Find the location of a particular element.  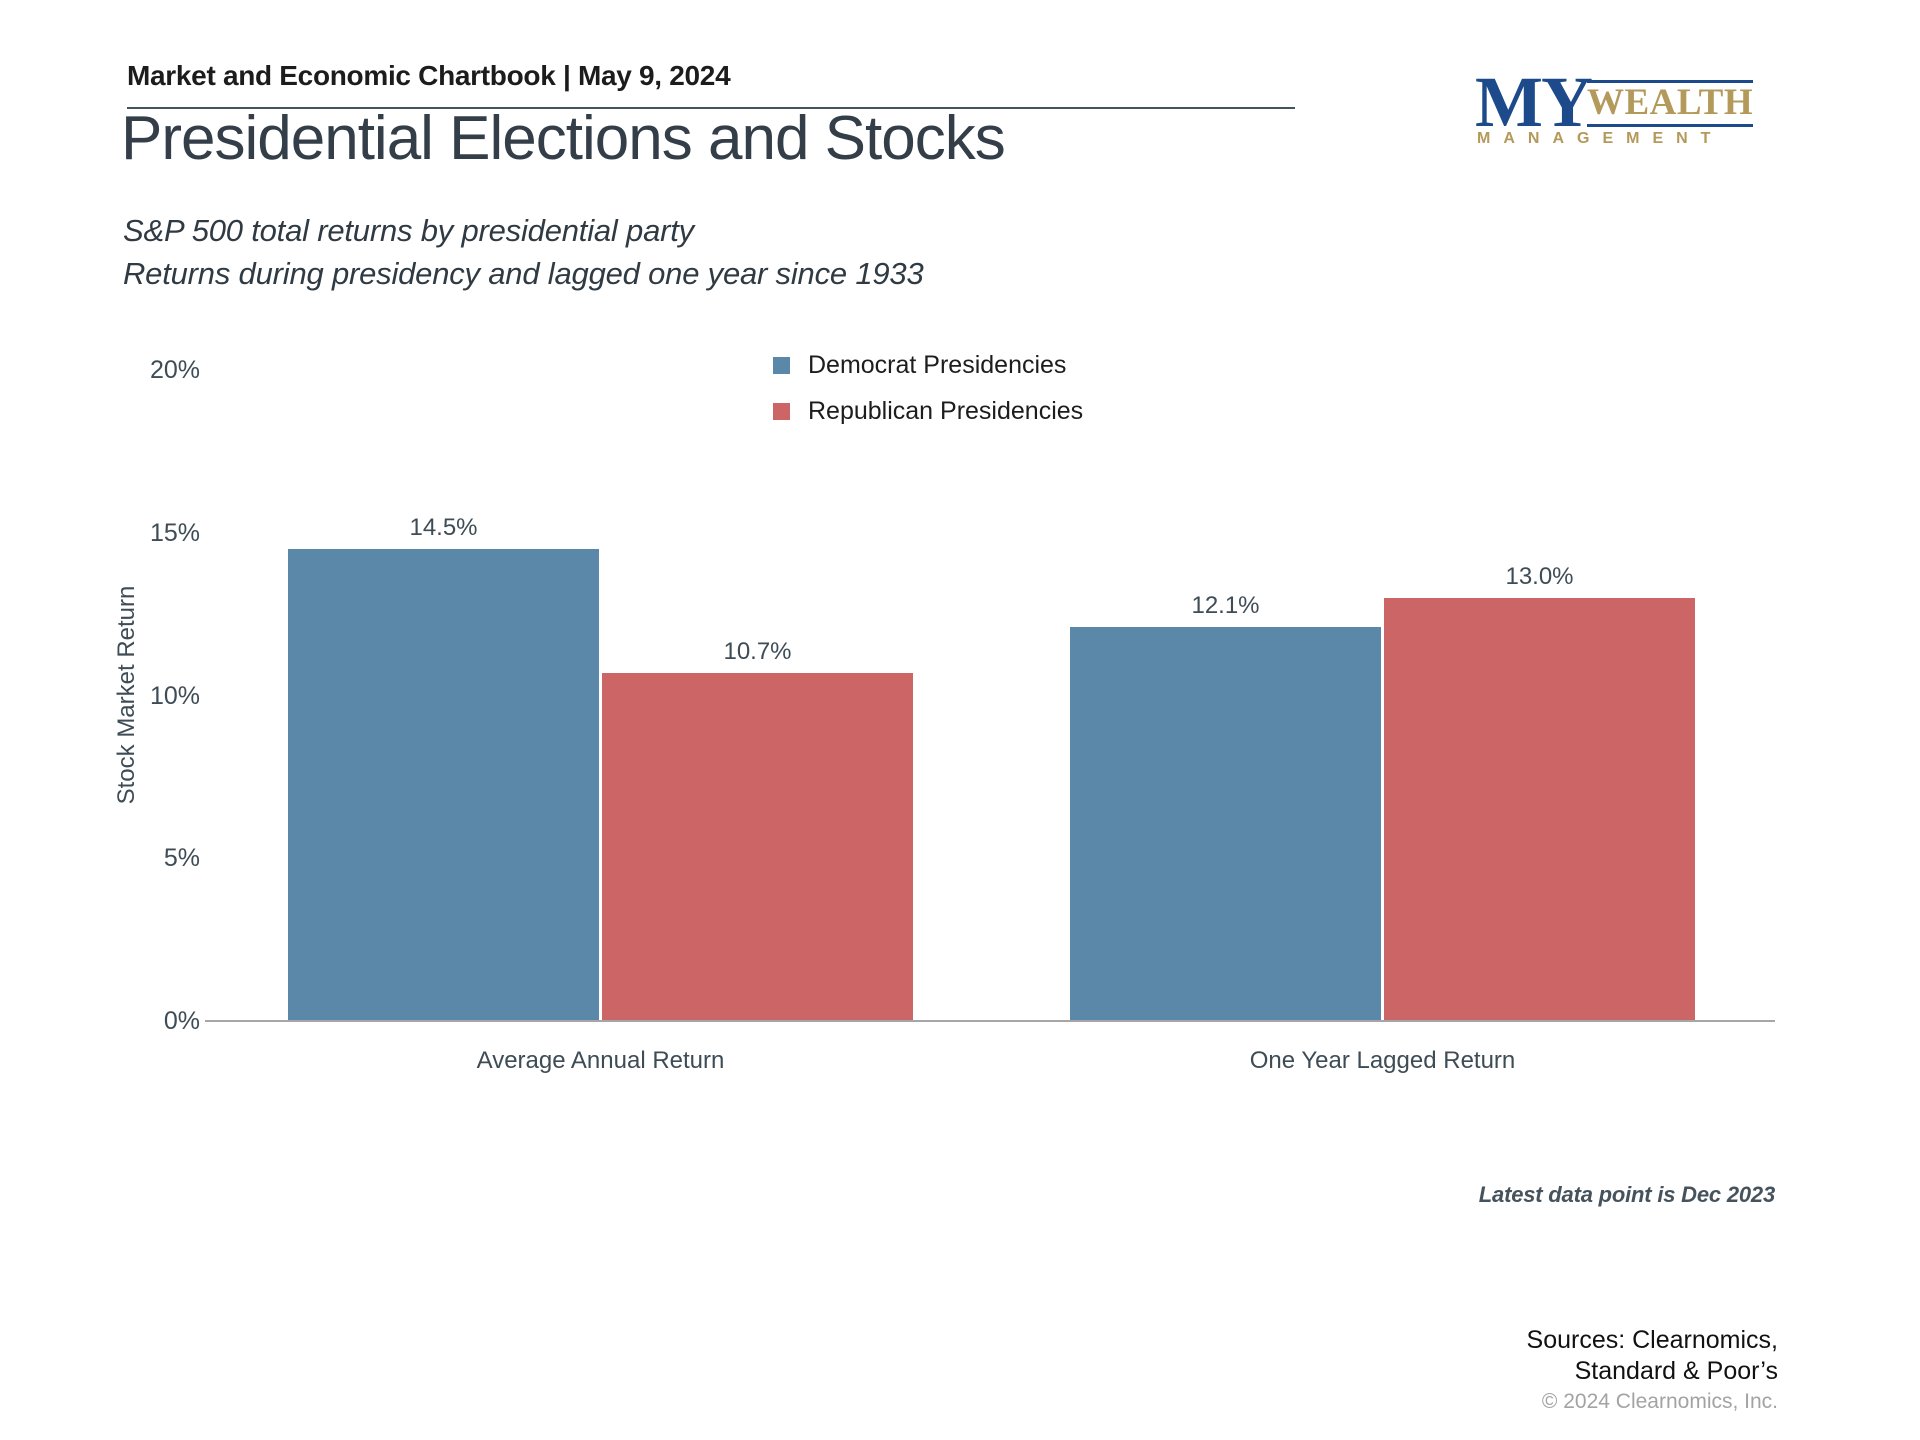

legend-label: Republican Presidencies is located at coordinates (946, 410).